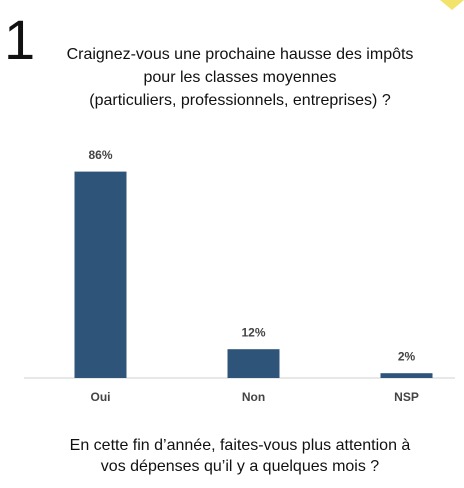 The image size is (464, 488). Describe the element at coordinates (407, 356) in the screenshot. I see `value-label: 2%` at that location.